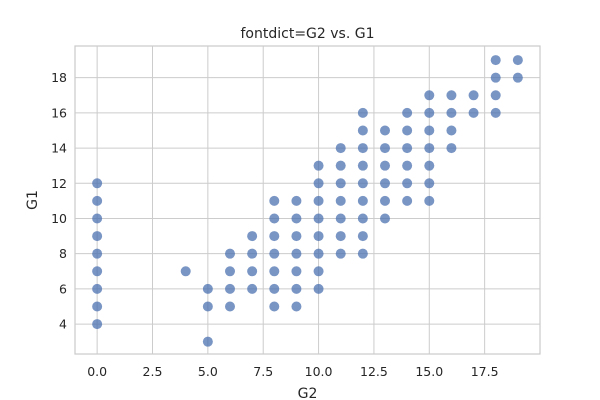  Describe the element at coordinates (308, 393) in the screenshot. I see `x-axis-label: G2` at that location.